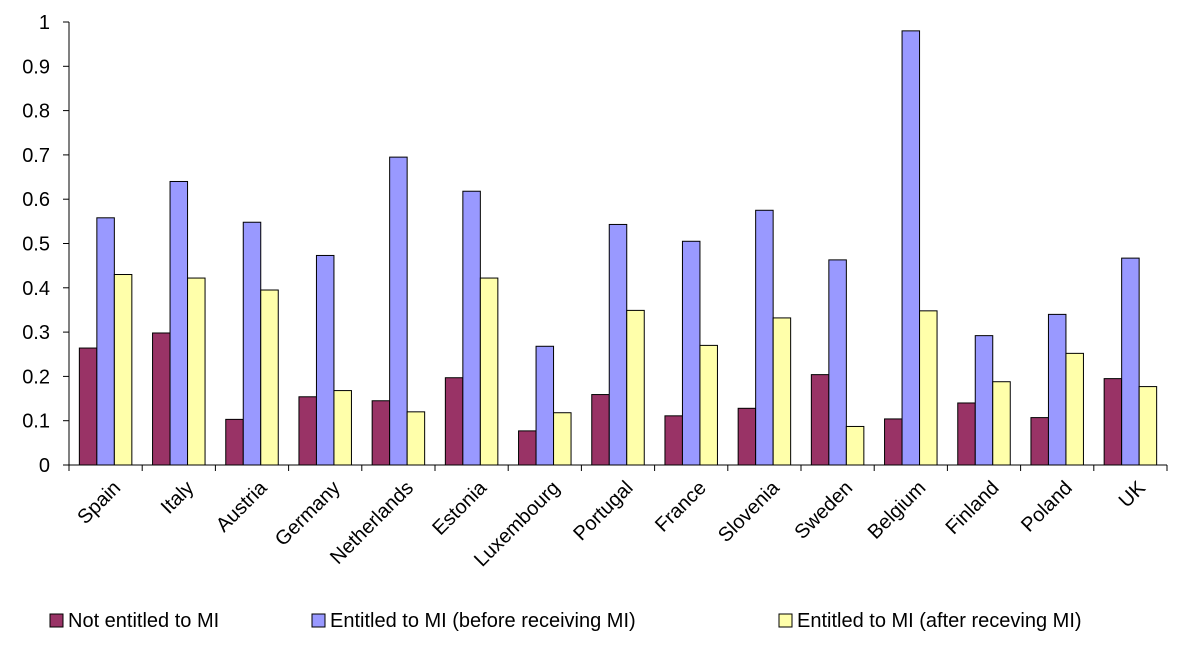 The height and width of the screenshot is (657, 1184). What do you see at coordinates (36, 422) in the screenshot?
I see `y-tick-label: 0.1` at bounding box center [36, 422].